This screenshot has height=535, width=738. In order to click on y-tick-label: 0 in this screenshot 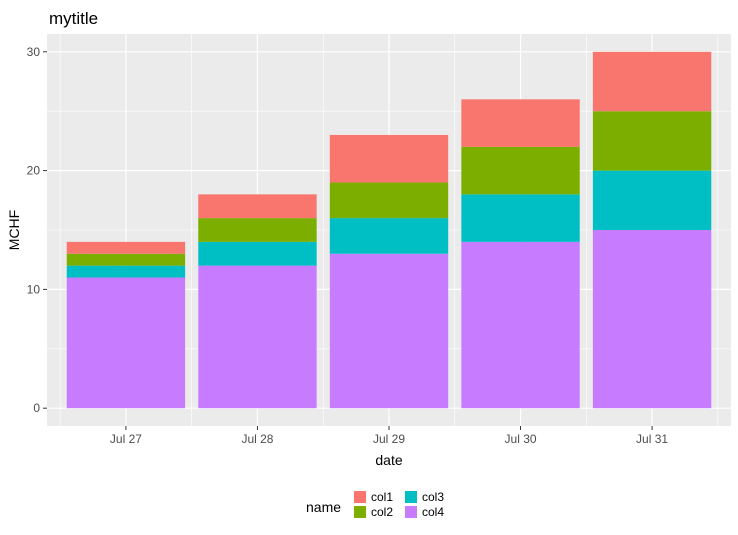, I will do `click(36, 408)`.